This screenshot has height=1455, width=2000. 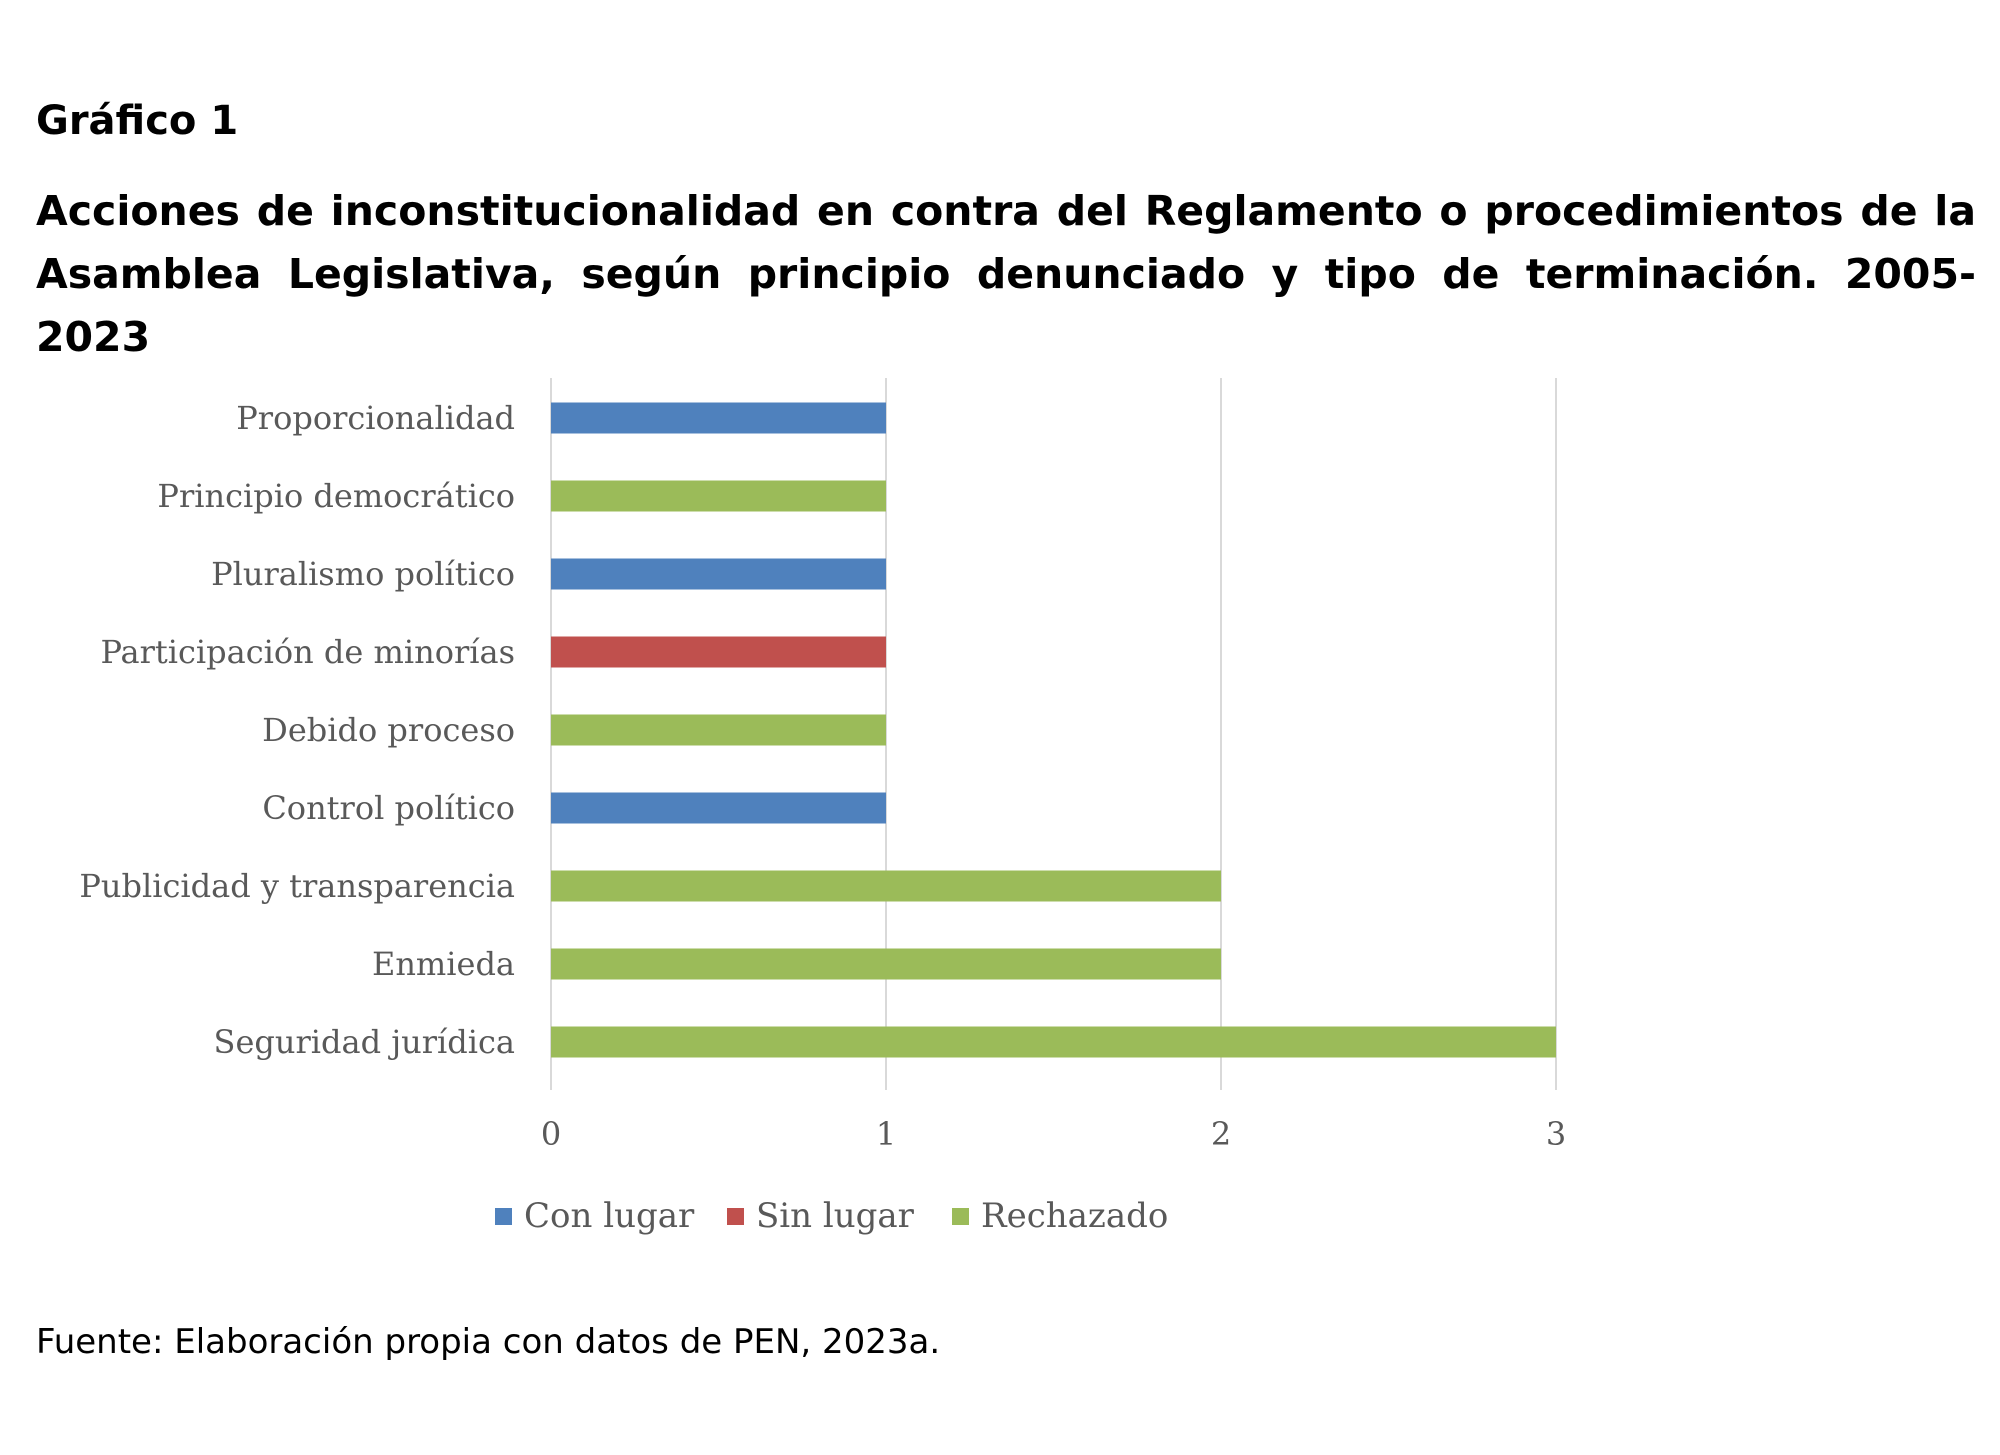 What do you see at coordinates (609, 1216) in the screenshot?
I see `legend-label: Con lugar` at bounding box center [609, 1216].